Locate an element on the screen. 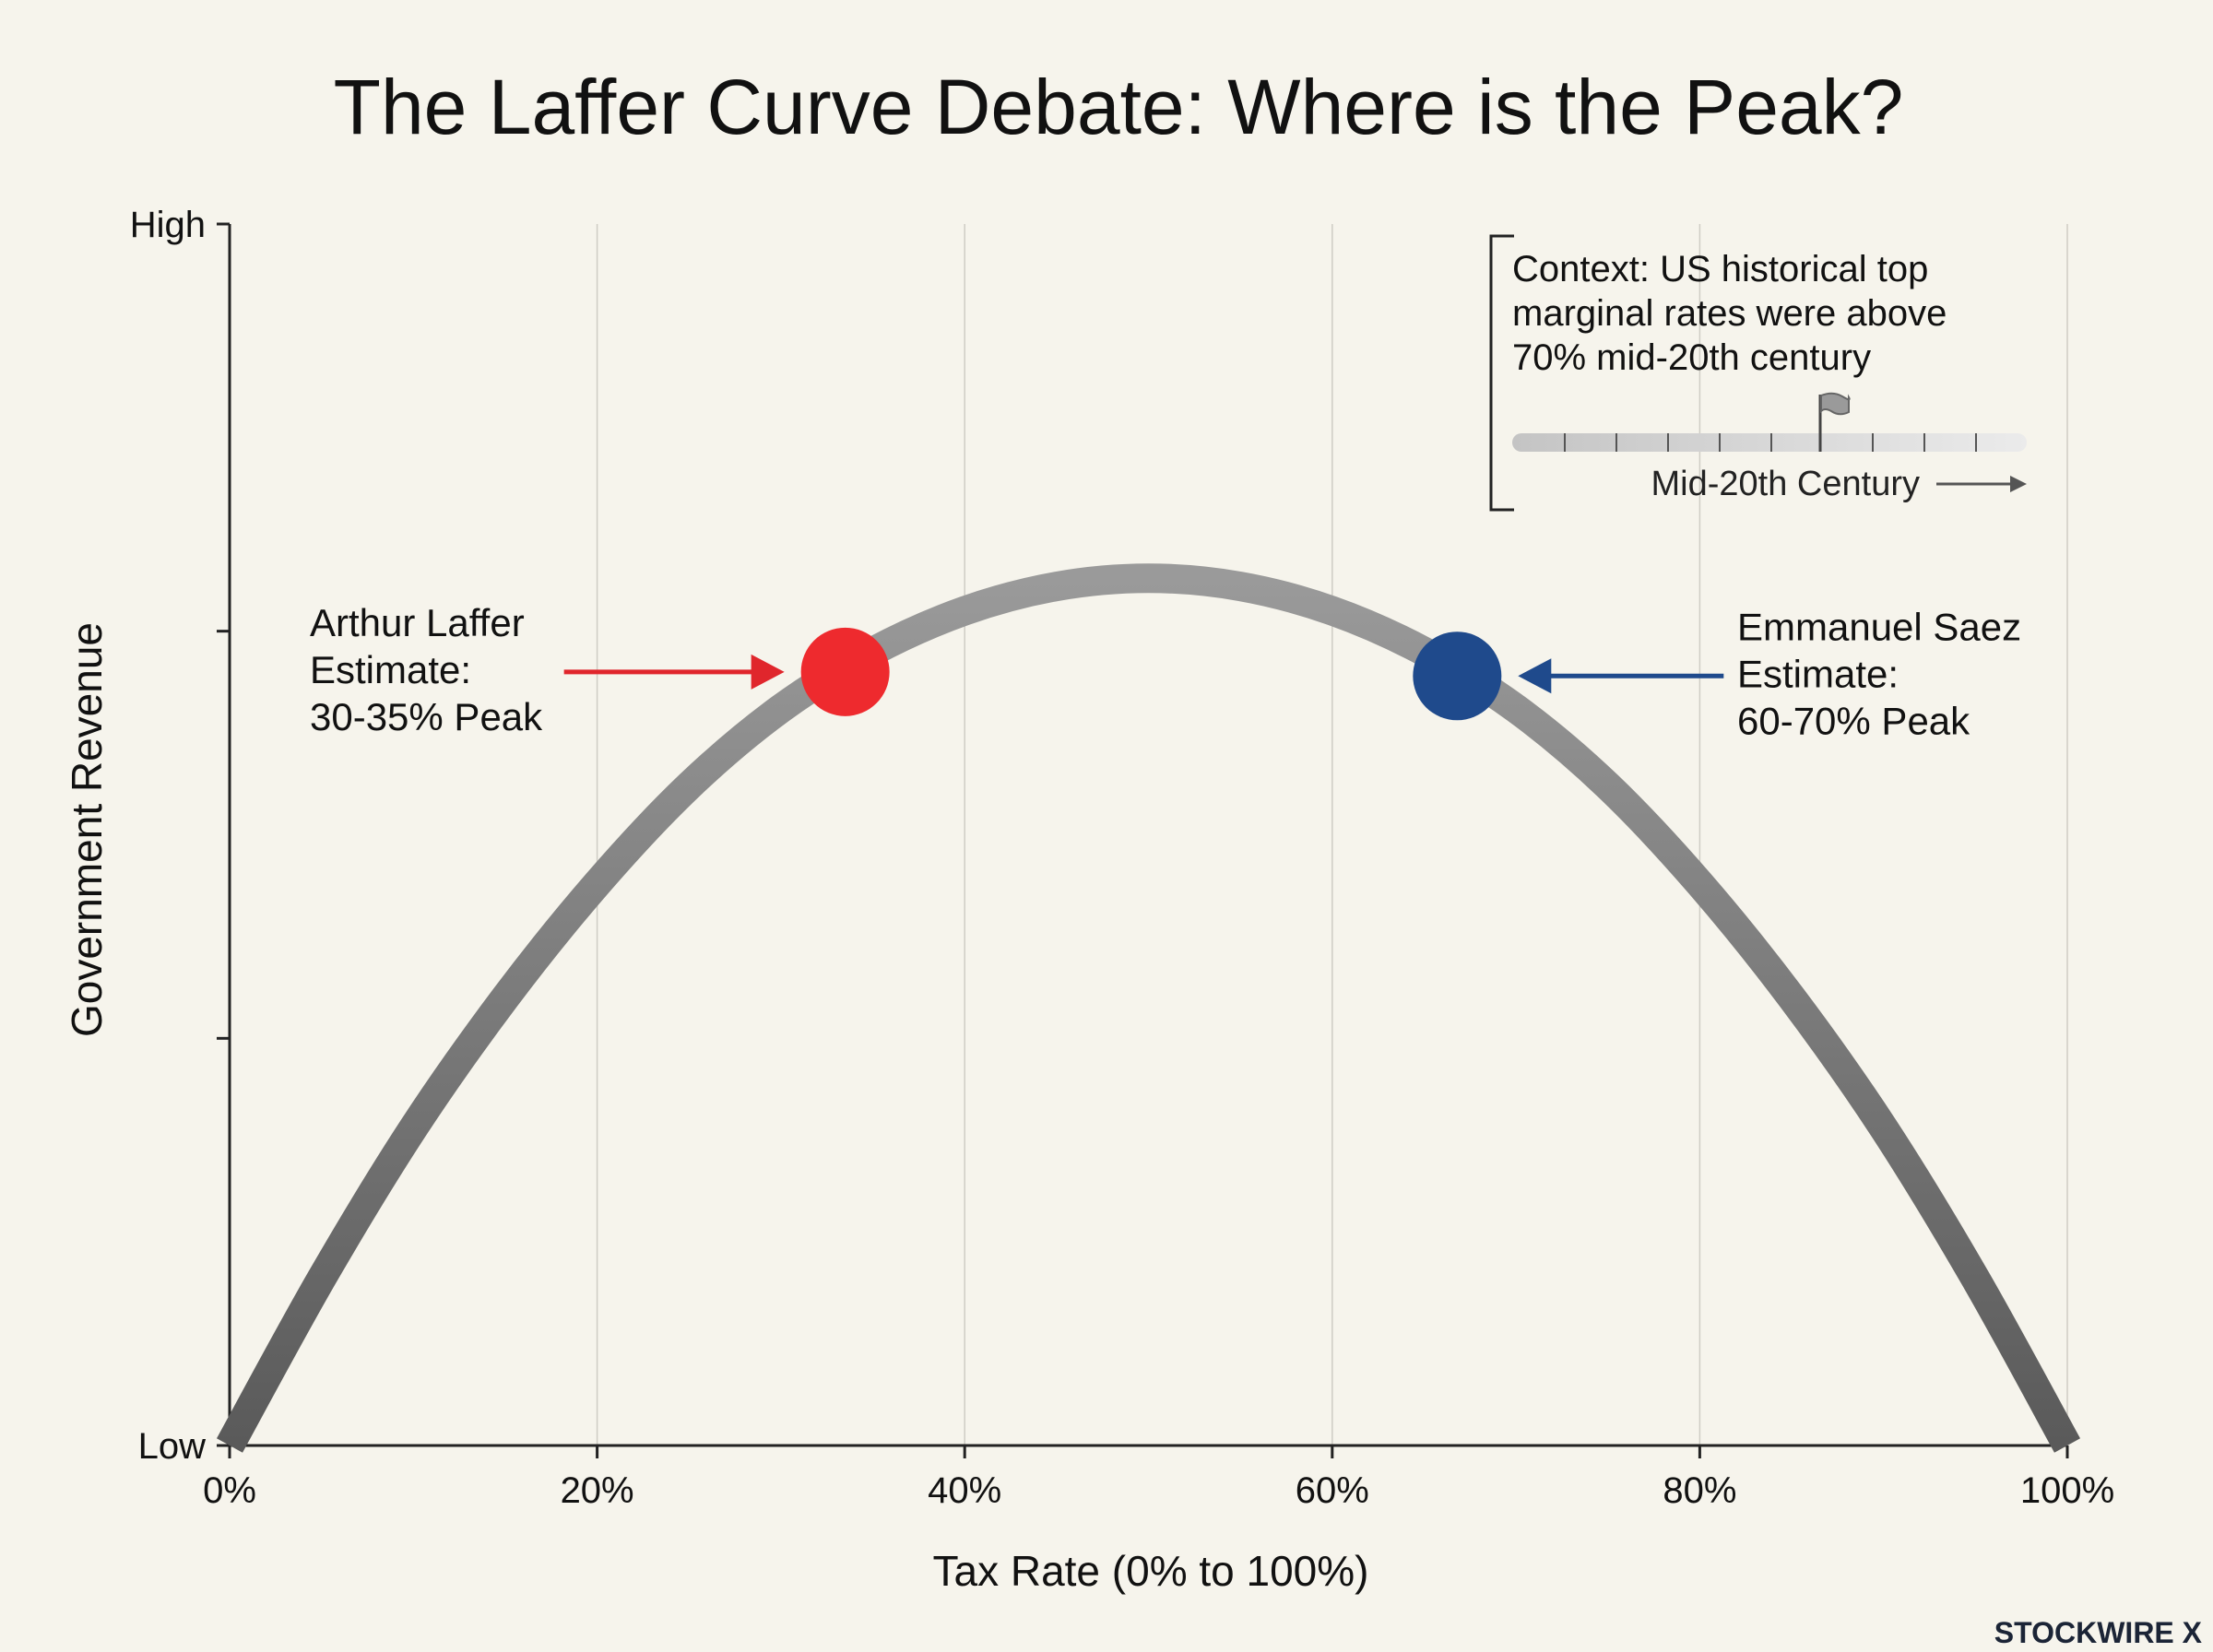 This screenshot has height=1652, width=2213. x-tick-label: 20% is located at coordinates (597, 1490).